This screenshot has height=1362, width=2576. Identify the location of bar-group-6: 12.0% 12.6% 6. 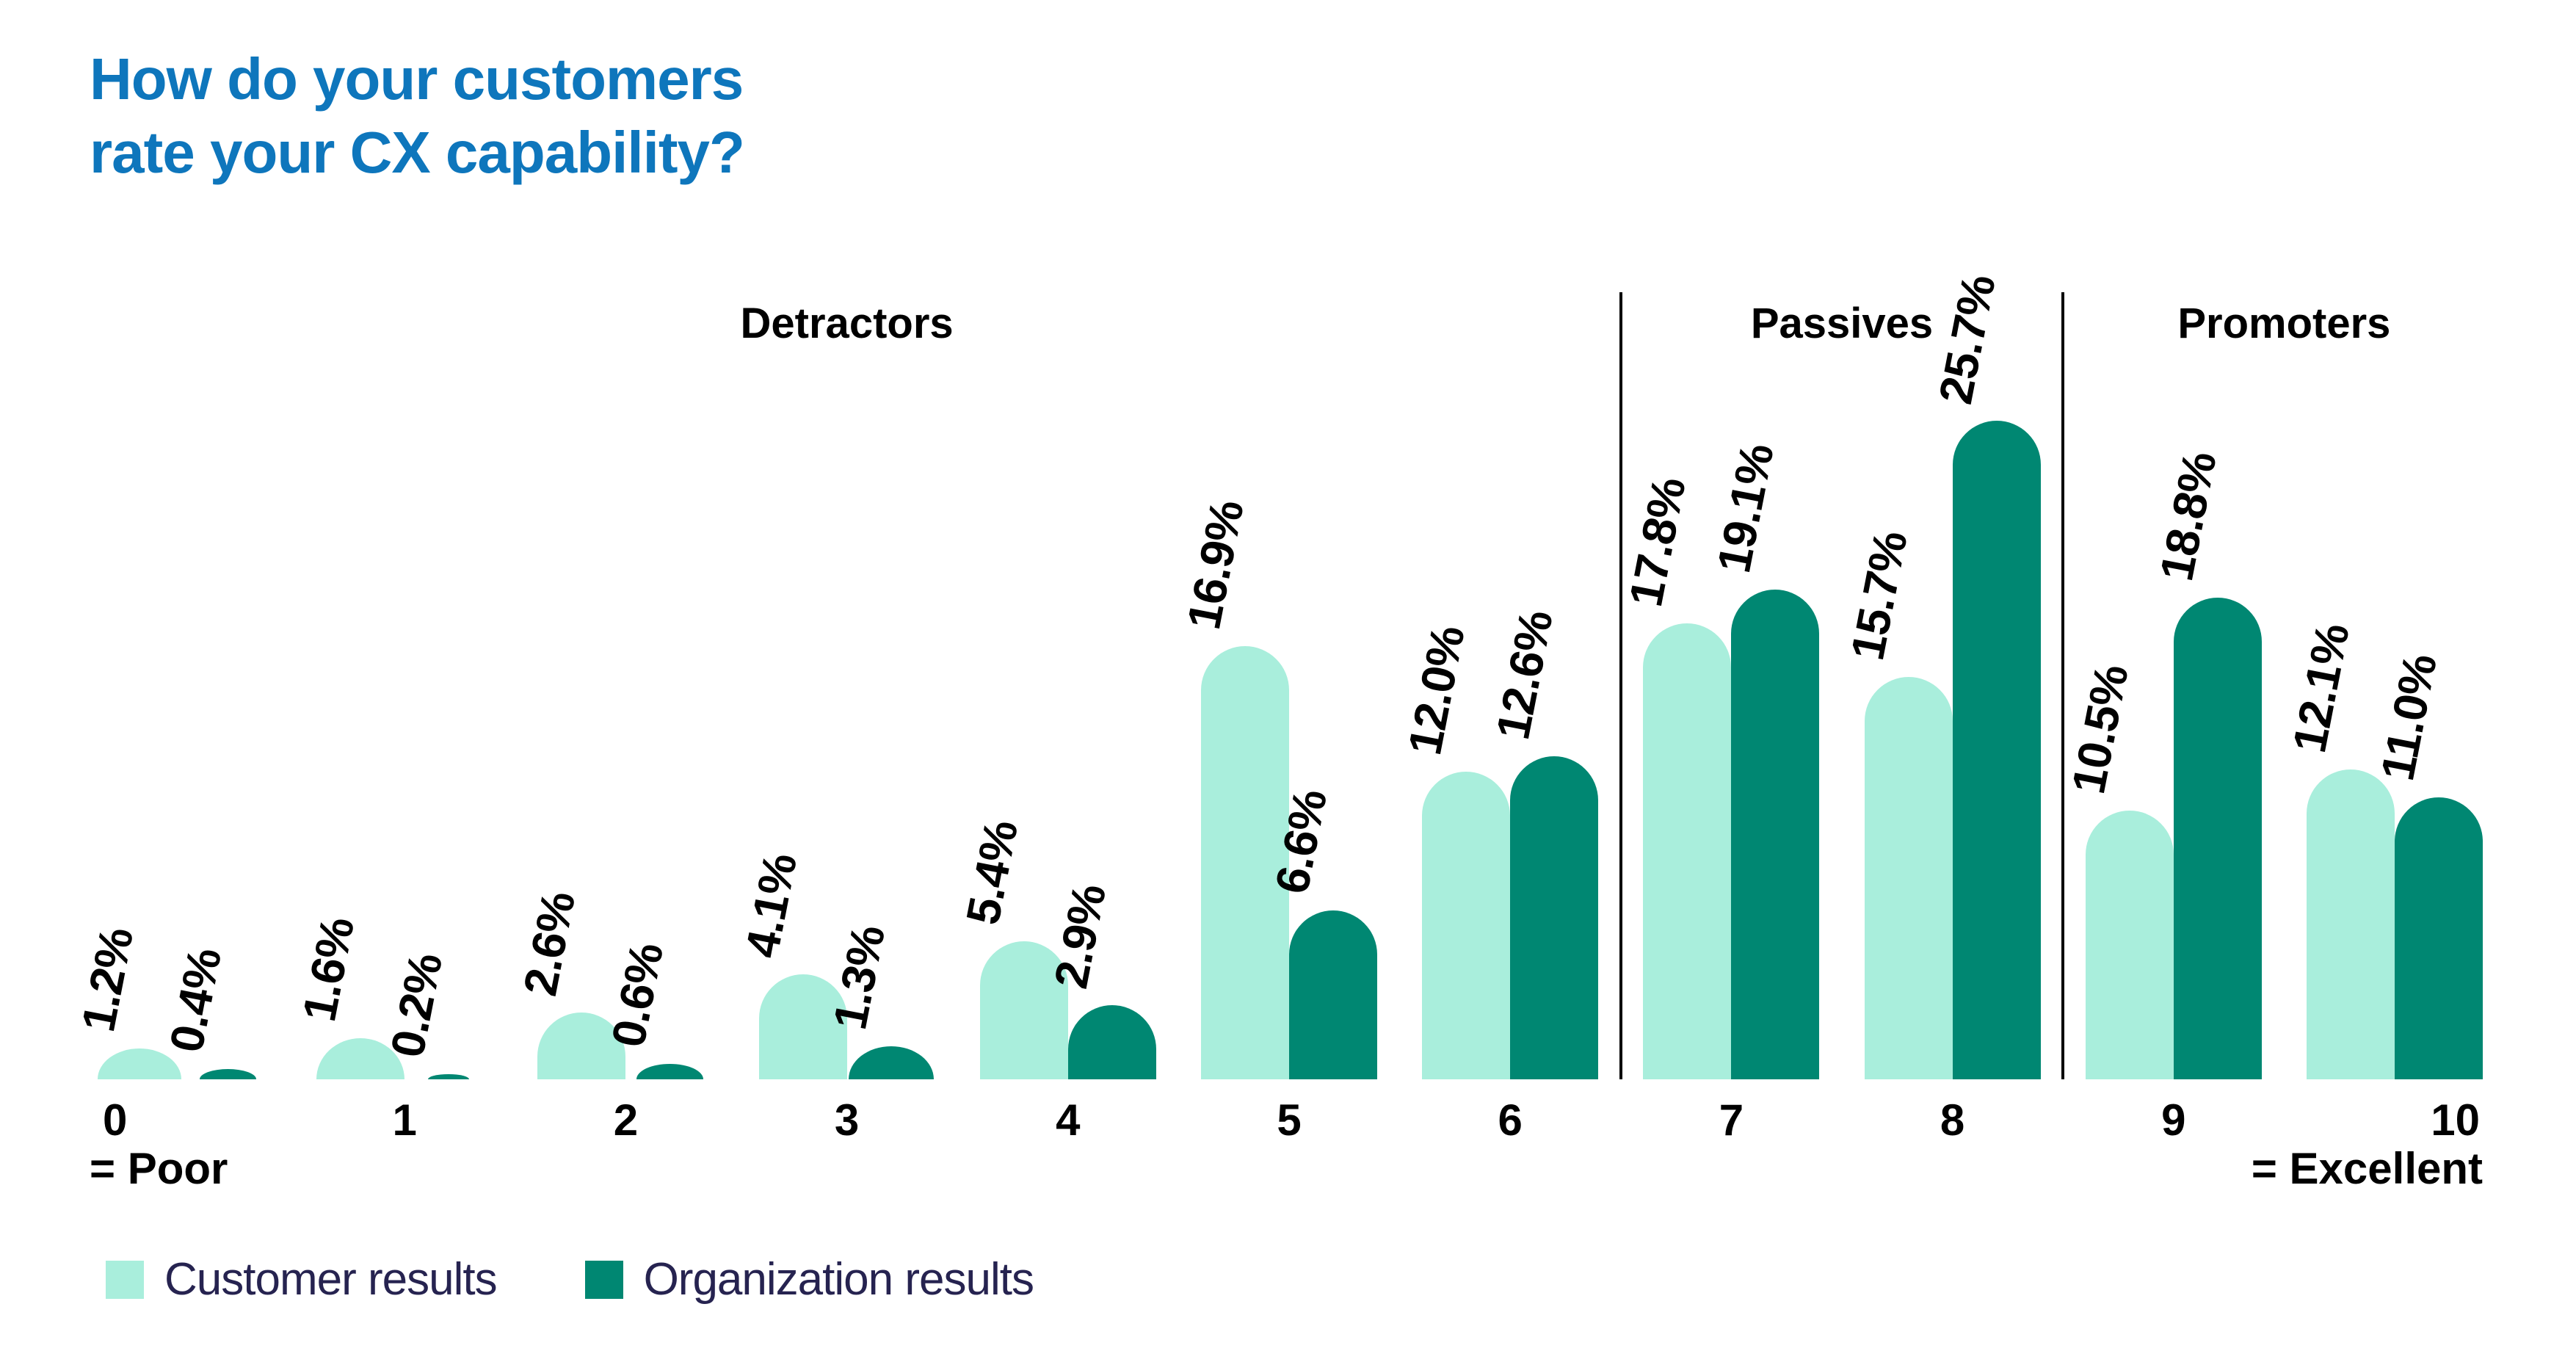
(1499, 780).